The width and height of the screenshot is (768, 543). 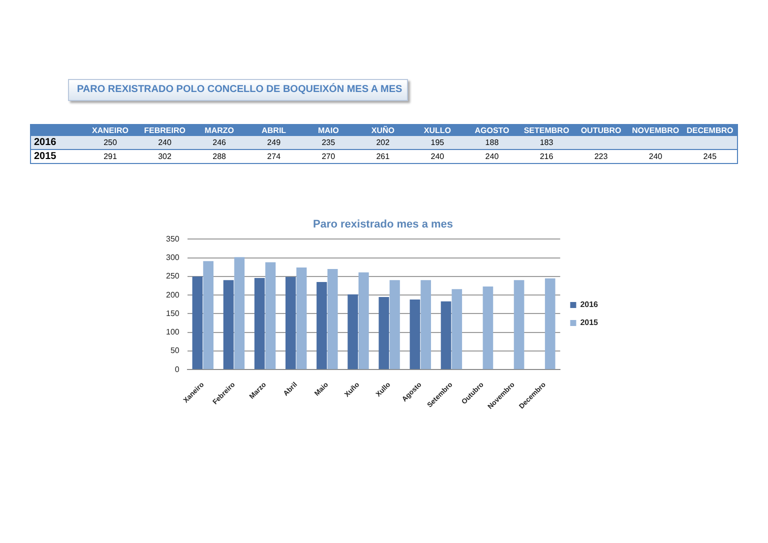 I want to click on legend-label: 2016, so click(x=589, y=305).